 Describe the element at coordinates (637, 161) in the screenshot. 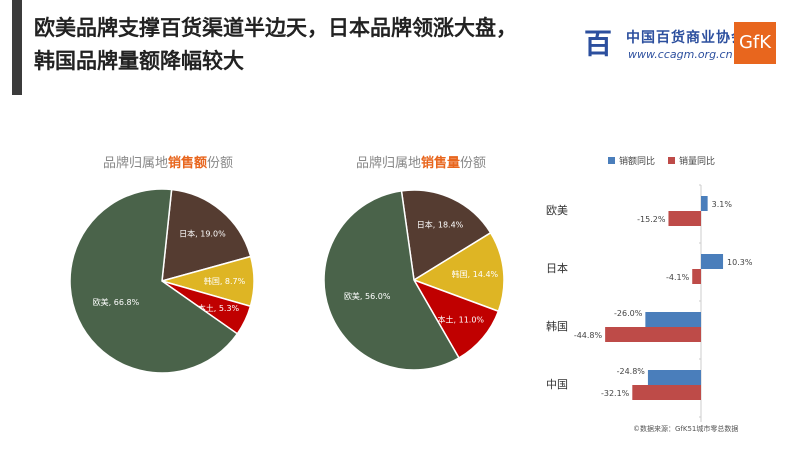

I see `legend-label: 销额同比` at that location.